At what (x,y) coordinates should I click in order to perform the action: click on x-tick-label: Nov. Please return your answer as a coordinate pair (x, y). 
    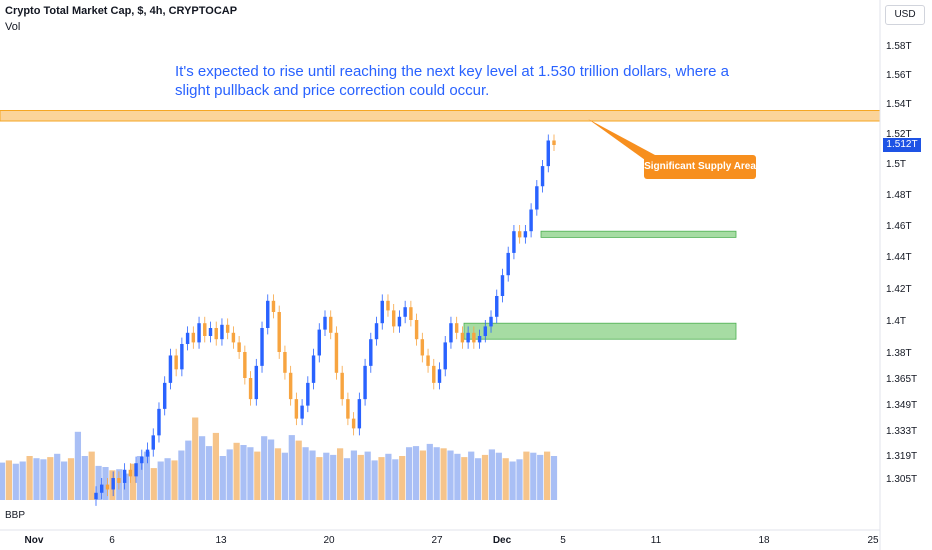
    Looking at the image, I should click on (34, 540).